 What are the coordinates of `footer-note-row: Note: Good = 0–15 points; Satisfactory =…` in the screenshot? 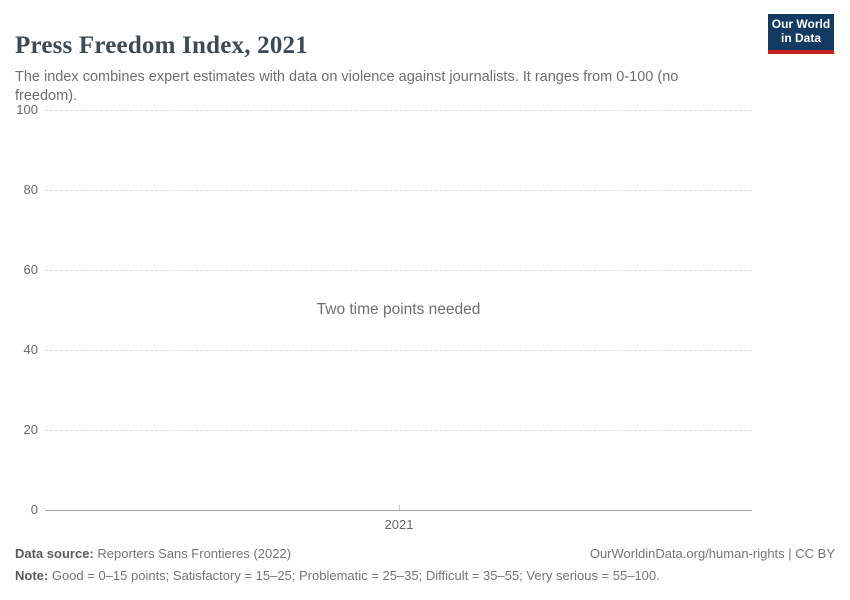 It's located at (425, 575).